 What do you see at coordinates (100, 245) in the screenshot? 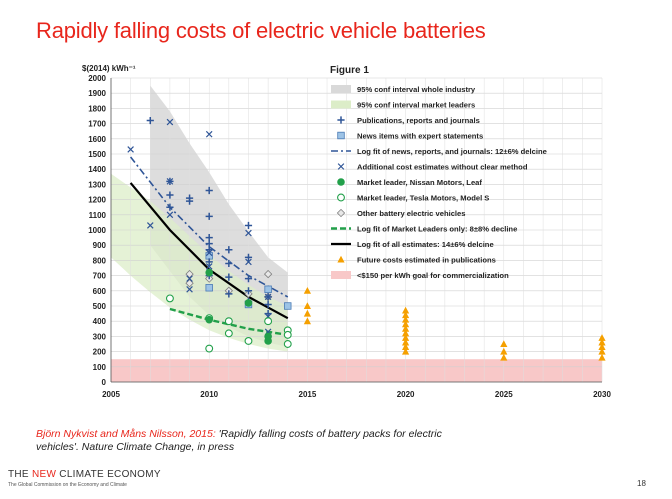
I see `y-tick-label: 900` at bounding box center [100, 245].